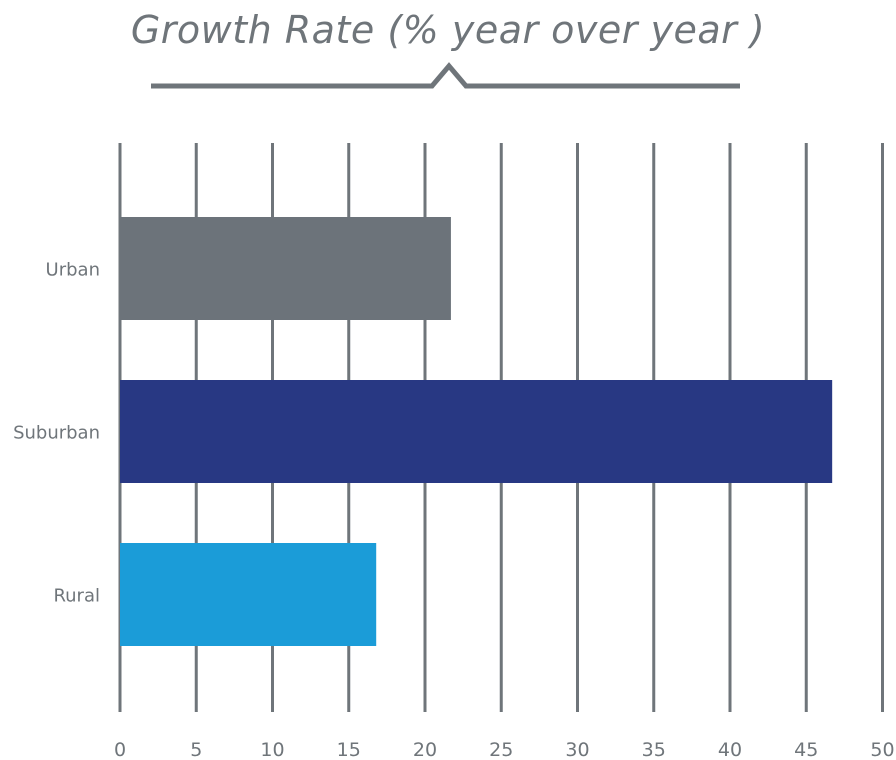  I want to click on category-label-suburban: Suburban, so click(56, 433).